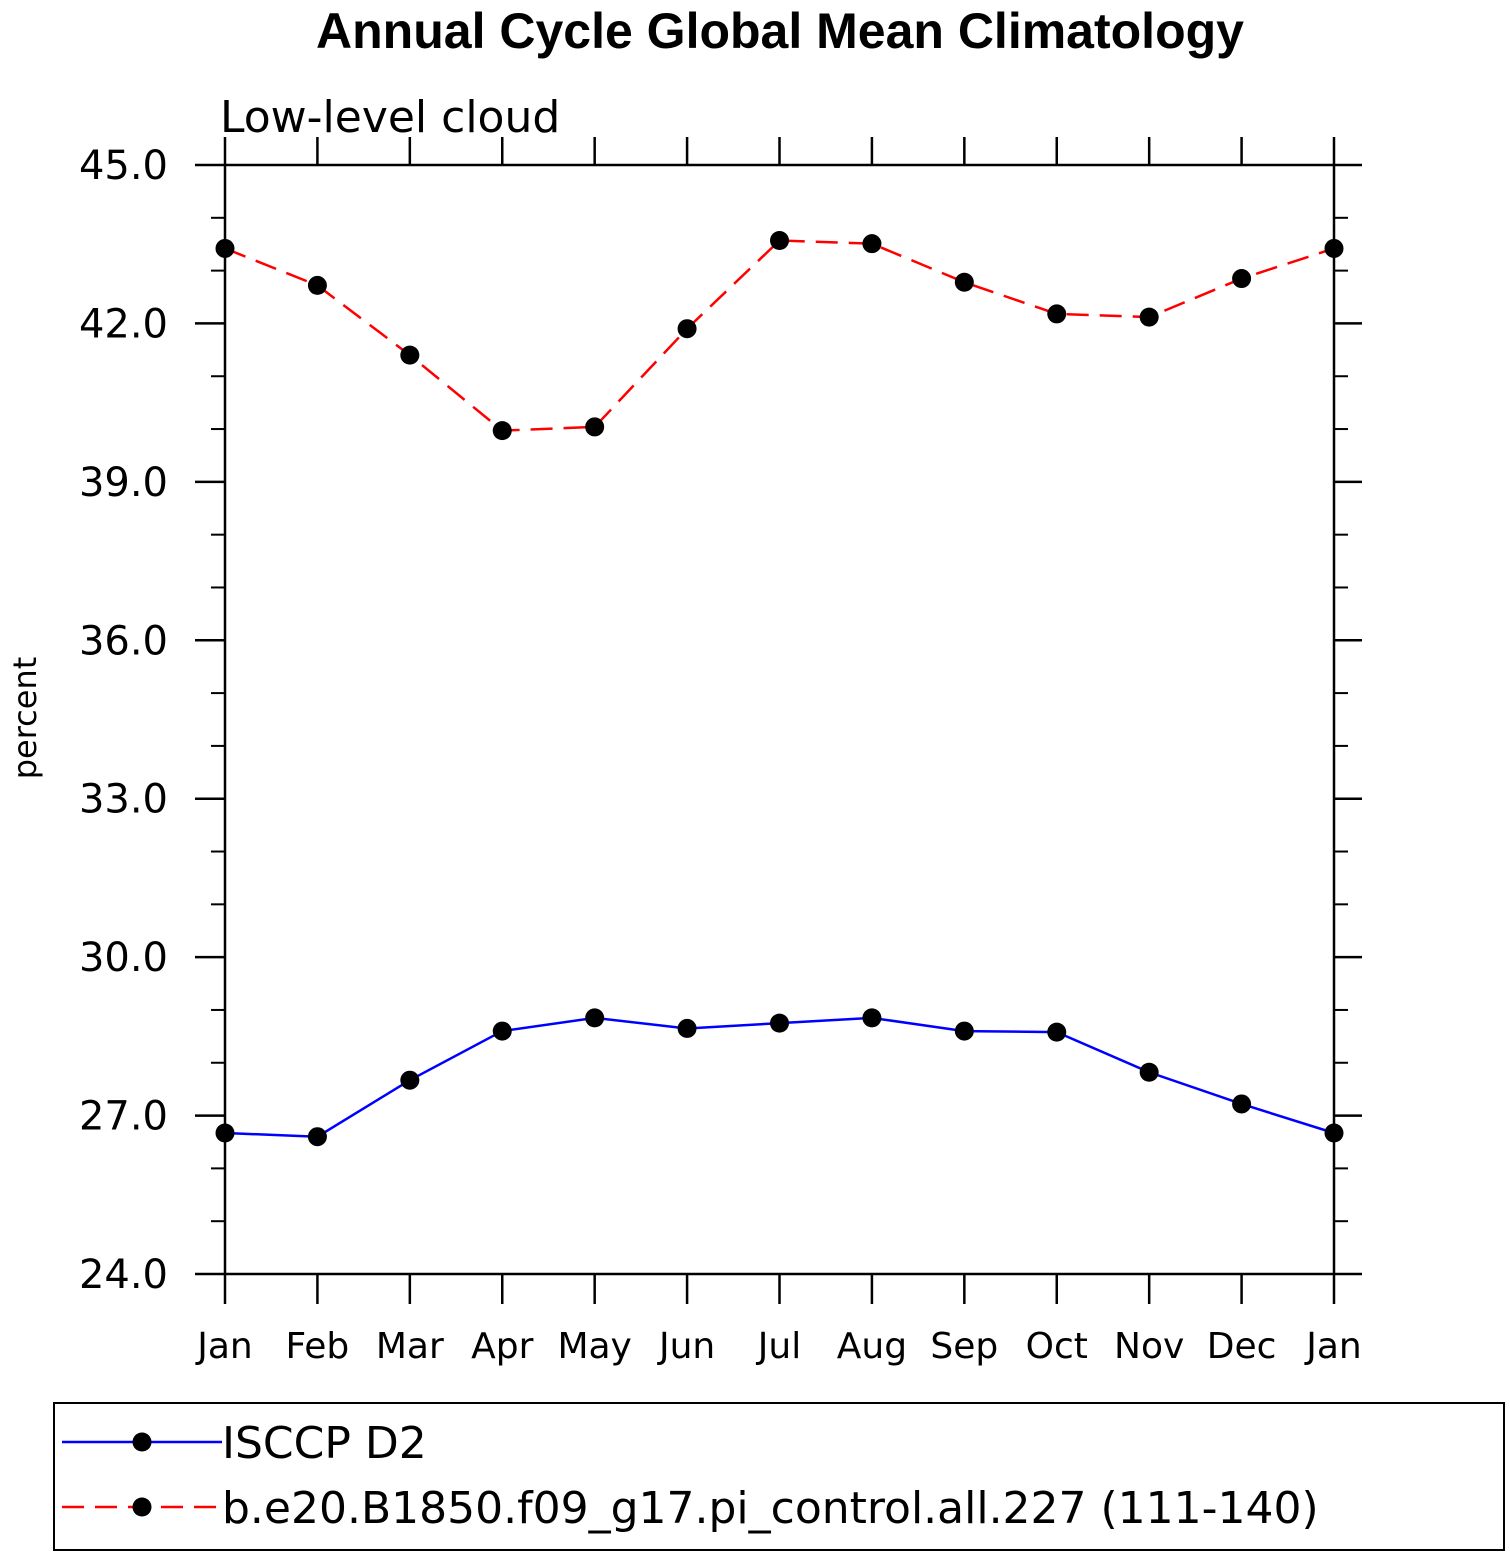  What do you see at coordinates (1149, 1346) in the screenshot?
I see `x-tick-label: Nov` at bounding box center [1149, 1346].